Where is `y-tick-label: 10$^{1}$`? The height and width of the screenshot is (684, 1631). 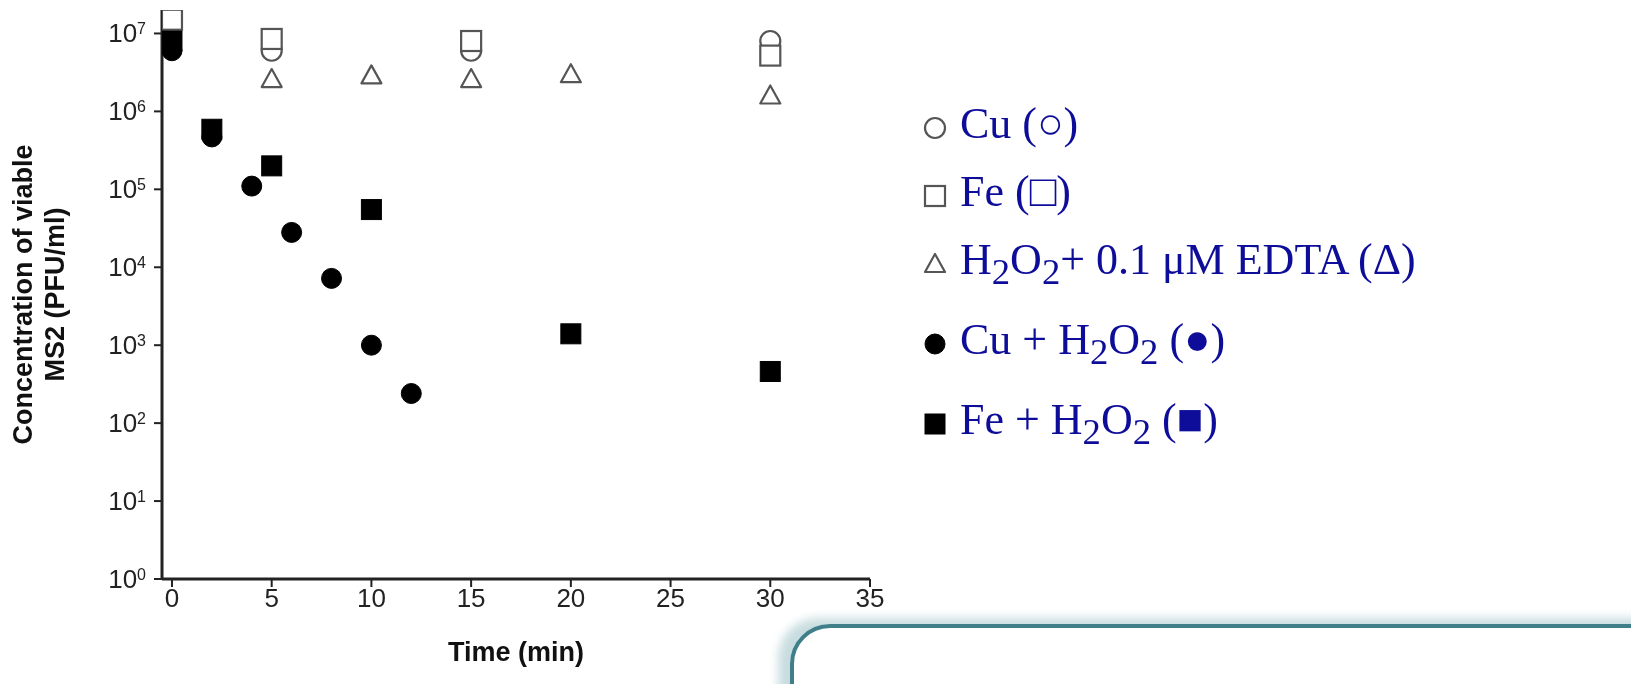 y-tick-label: 10$^{1}$ is located at coordinates (127, 501).